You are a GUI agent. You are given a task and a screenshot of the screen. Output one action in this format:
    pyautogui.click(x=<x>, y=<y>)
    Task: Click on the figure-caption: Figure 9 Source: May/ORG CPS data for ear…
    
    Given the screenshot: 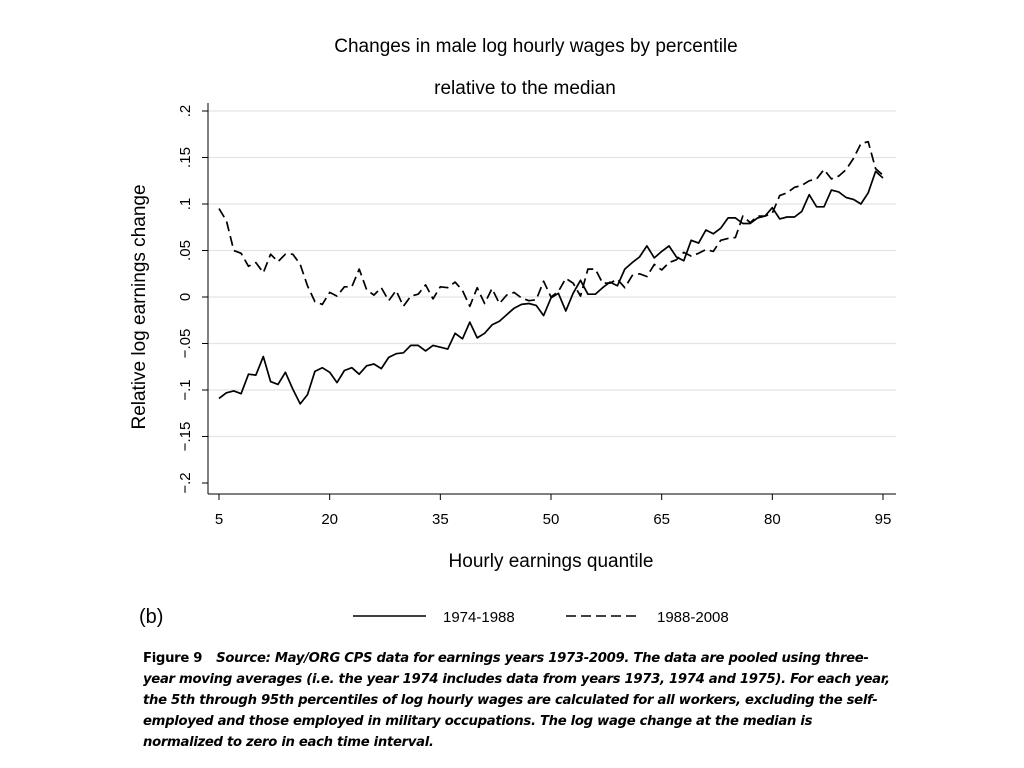 What is the action you would take?
    pyautogui.click(x=518, y=700)
    